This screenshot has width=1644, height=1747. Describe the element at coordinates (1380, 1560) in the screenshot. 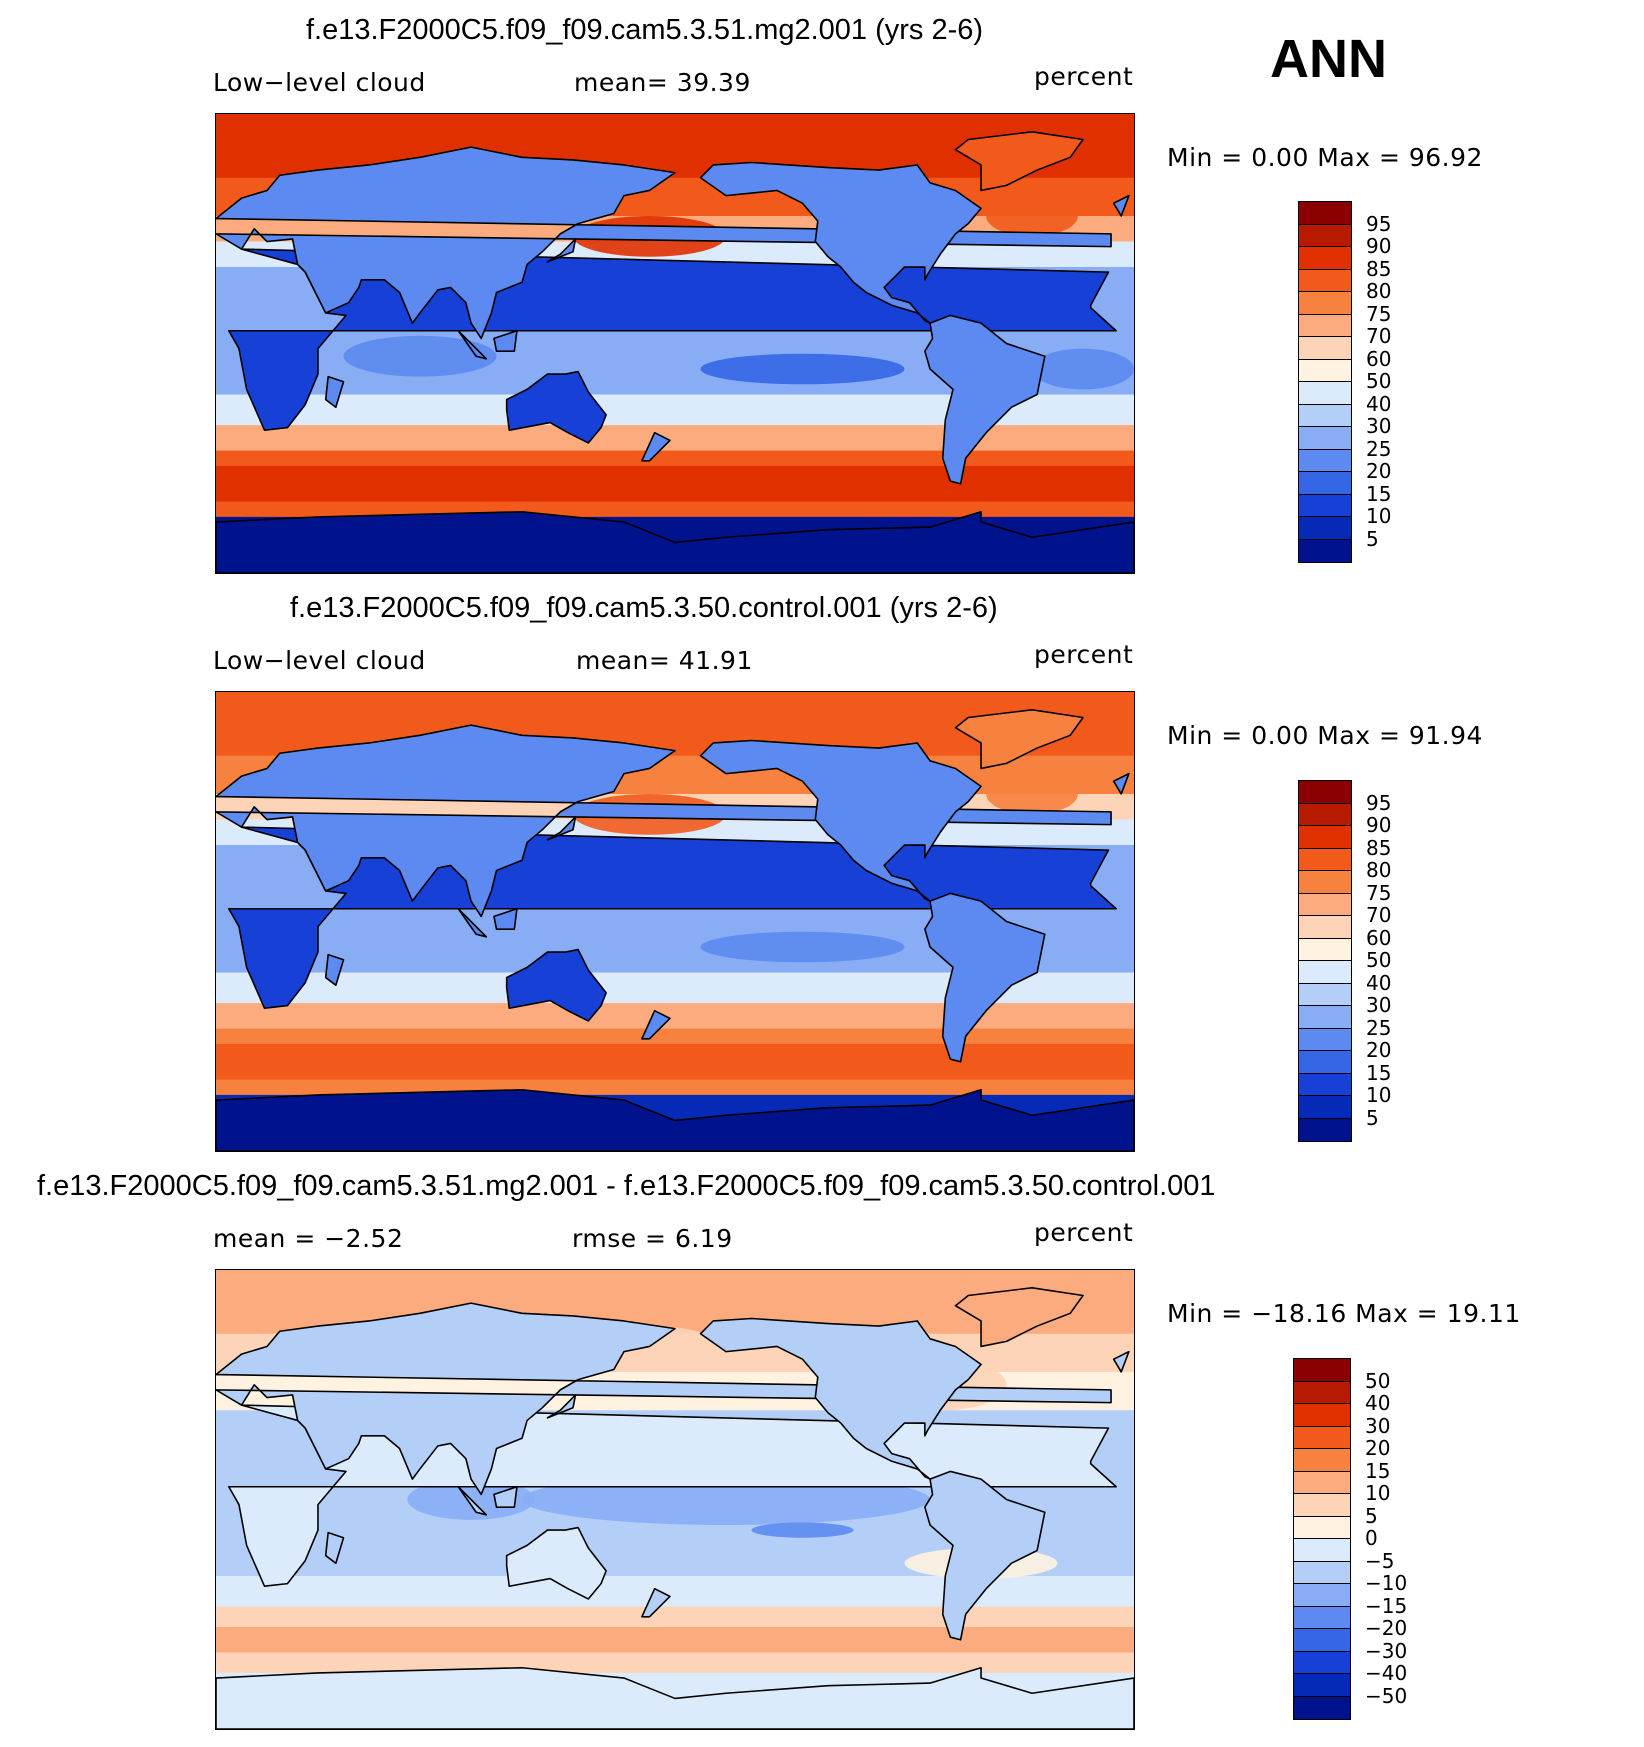

I see `colorbar-tick-label: −5` at that location.